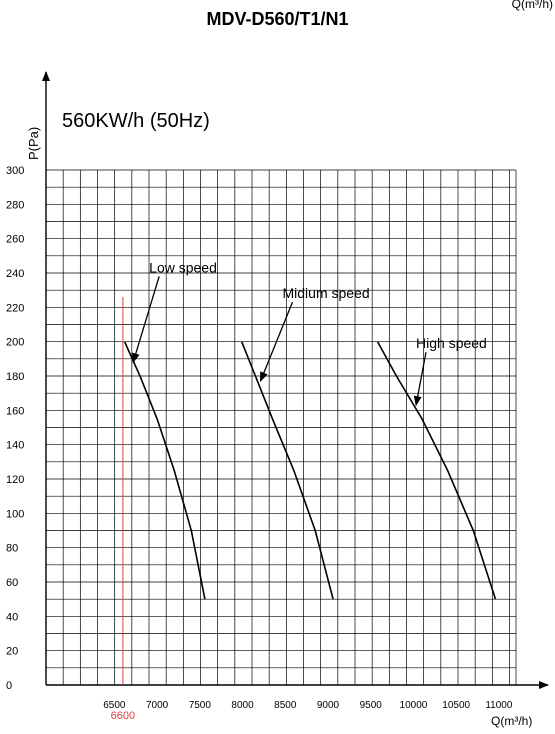  What do you see at coordinates (328, 705) in the screenshot?
I see `x-tick-label: 9000` at bounding box center [328, 705].